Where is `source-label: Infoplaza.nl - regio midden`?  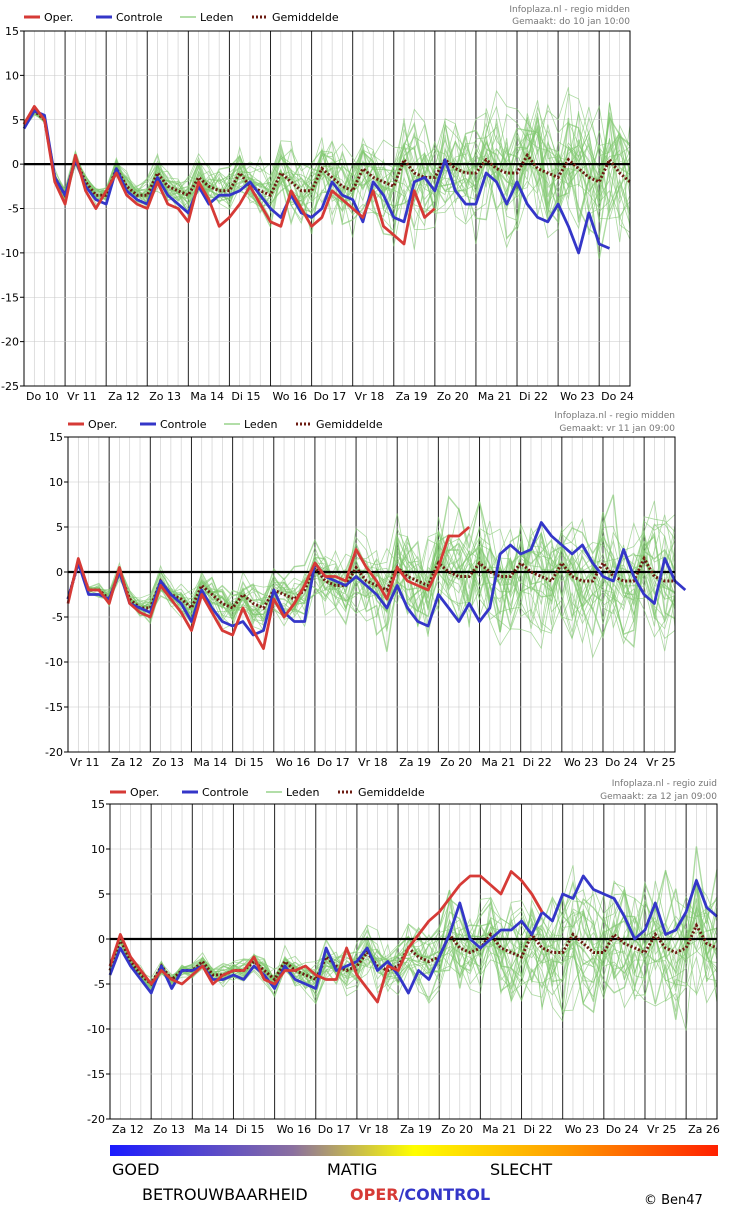 source-label: Infoplaza.nl - regio midden is located at coordinates (569, 10).